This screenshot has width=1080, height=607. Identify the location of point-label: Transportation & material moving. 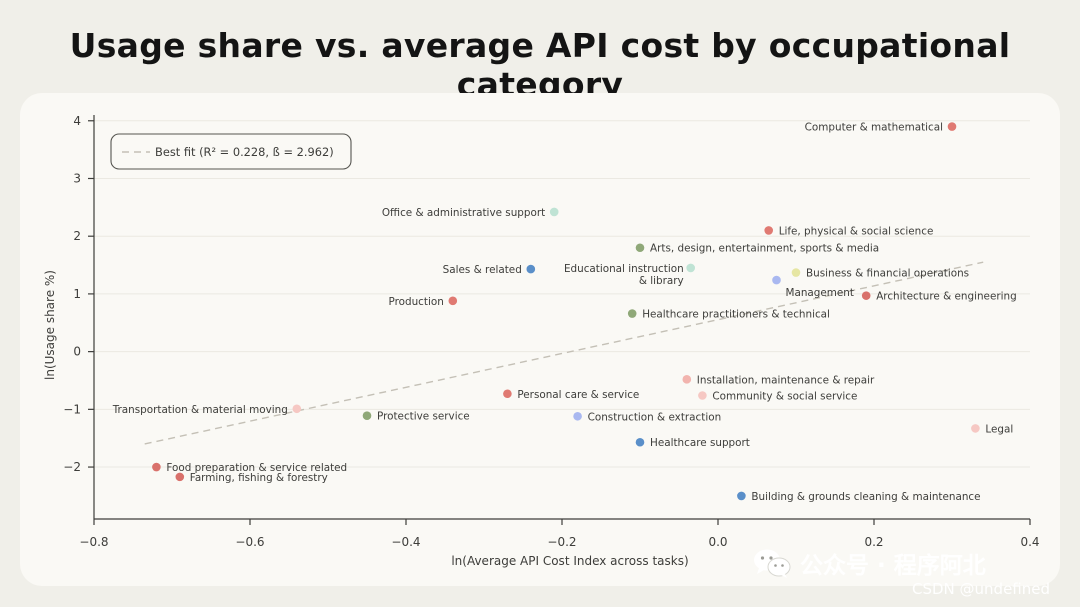
(200, 410).